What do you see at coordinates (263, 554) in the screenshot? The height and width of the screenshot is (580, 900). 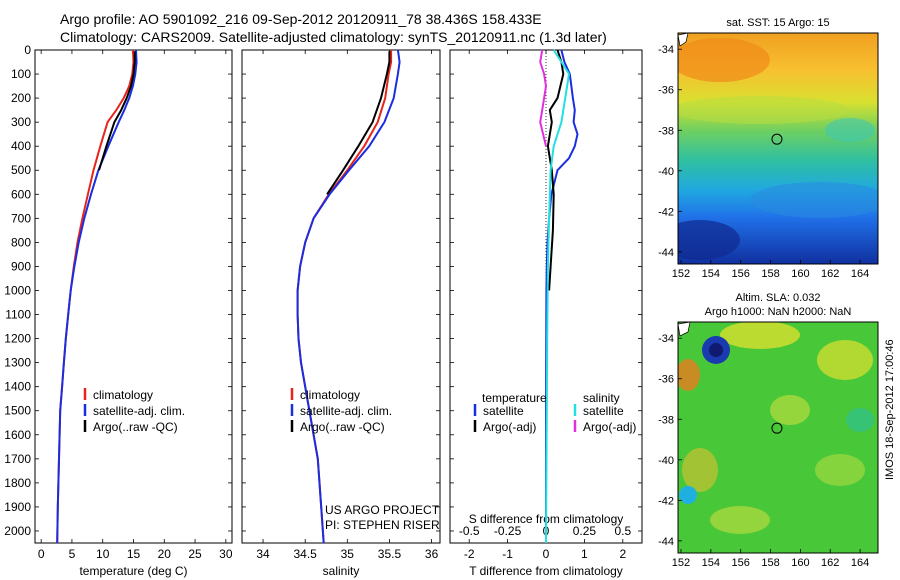 I see `x-tick-label: 34` at bounding box center [263, 554].